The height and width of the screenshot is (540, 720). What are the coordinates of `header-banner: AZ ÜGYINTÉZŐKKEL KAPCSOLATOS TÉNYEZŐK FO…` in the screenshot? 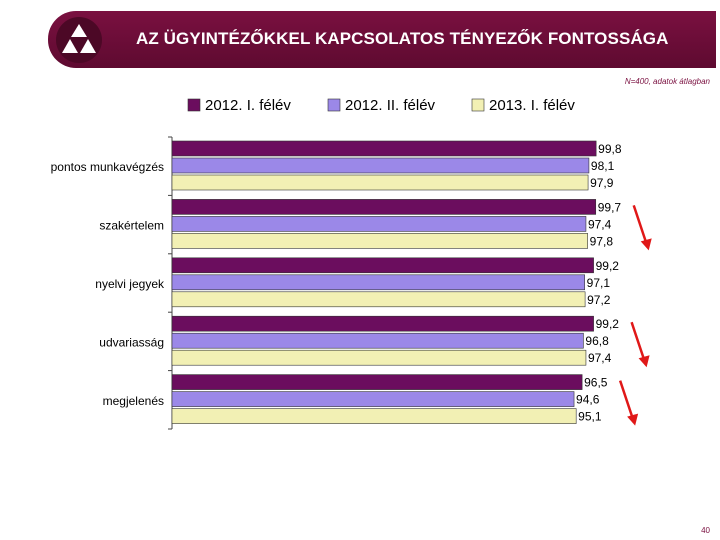 It's located at (382, 39).